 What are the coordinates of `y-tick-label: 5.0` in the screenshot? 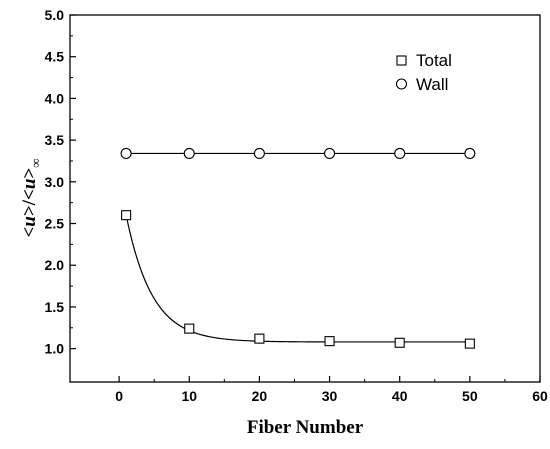 It's located at (55, 15).